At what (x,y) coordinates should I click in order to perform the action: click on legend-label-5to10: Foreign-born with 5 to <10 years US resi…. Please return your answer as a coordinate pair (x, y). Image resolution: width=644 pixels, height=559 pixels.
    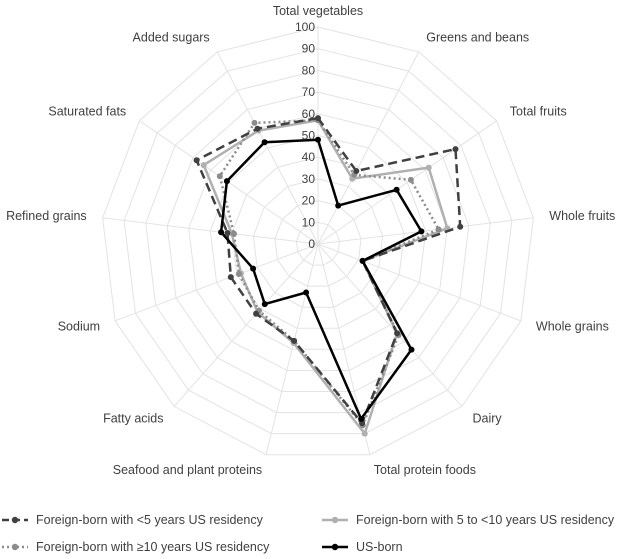
    Looking at the image, I should click on (485, 520).